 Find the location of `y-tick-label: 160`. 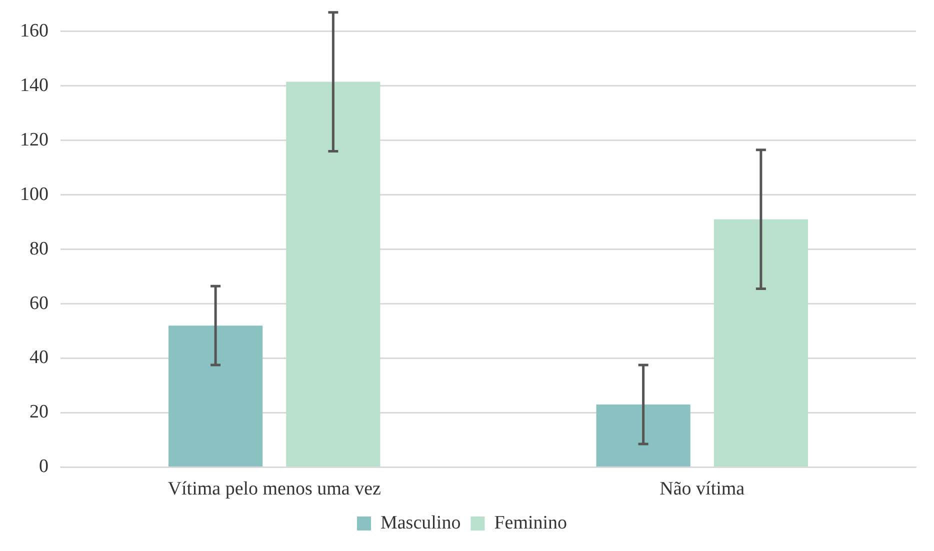

y-tick-label: 160 is located at coordinates (34, 31).